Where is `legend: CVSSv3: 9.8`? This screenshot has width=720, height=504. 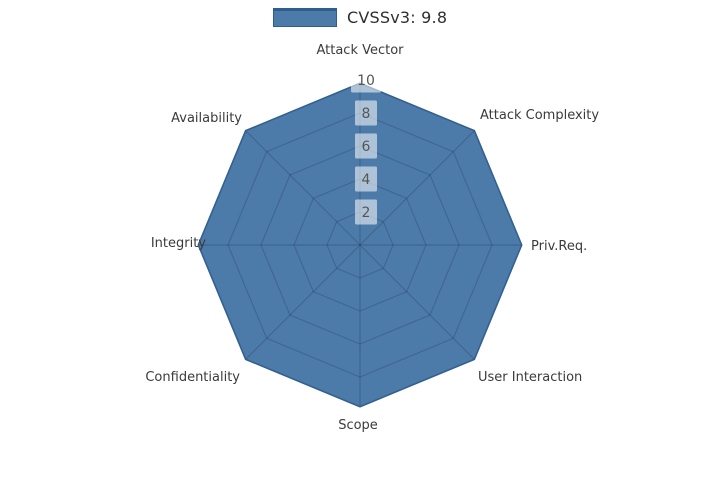 legend: CVSSv3: 9.8 is located at coordinates (360, 17).